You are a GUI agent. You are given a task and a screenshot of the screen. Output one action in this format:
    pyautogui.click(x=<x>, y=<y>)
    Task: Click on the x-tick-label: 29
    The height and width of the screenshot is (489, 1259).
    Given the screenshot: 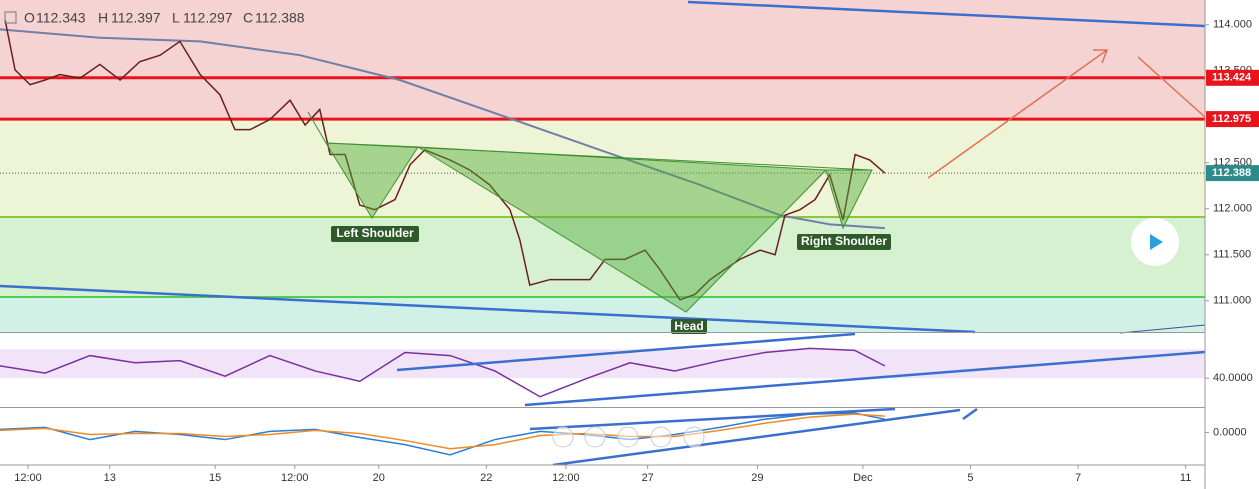 What is the action you would take?
    pyautogui.click(x=757, y=478)
    